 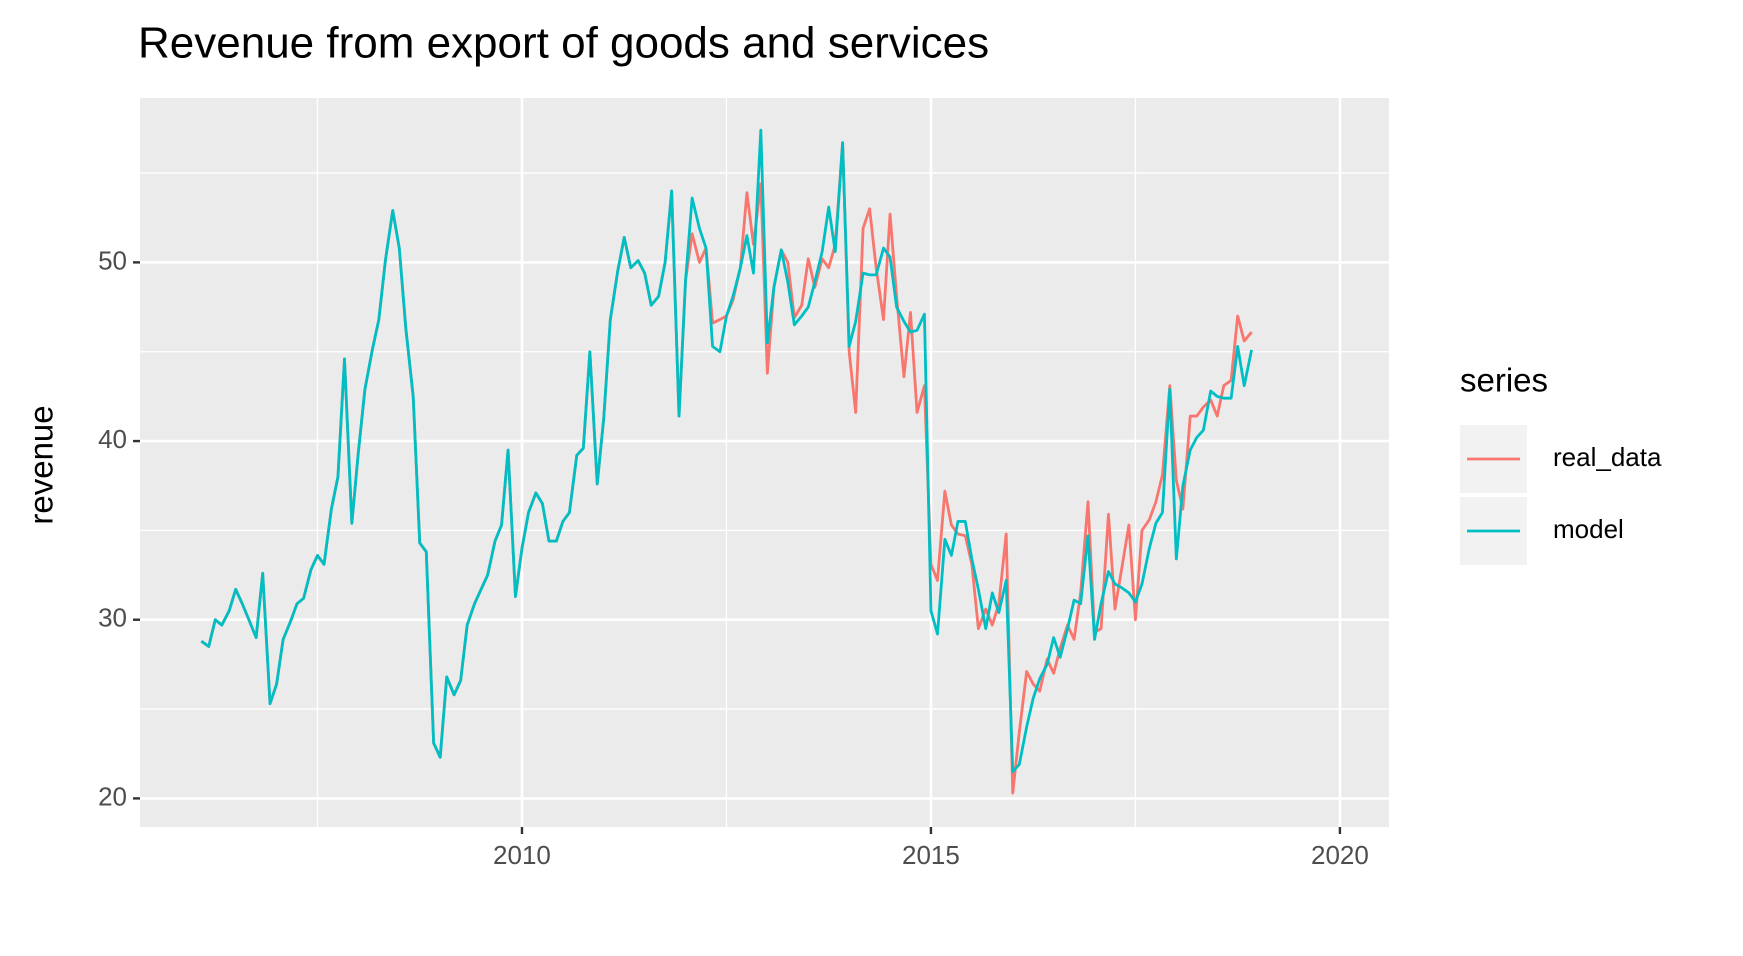 I want to click on y-tick-label: 20, so click(x=112, y=796).